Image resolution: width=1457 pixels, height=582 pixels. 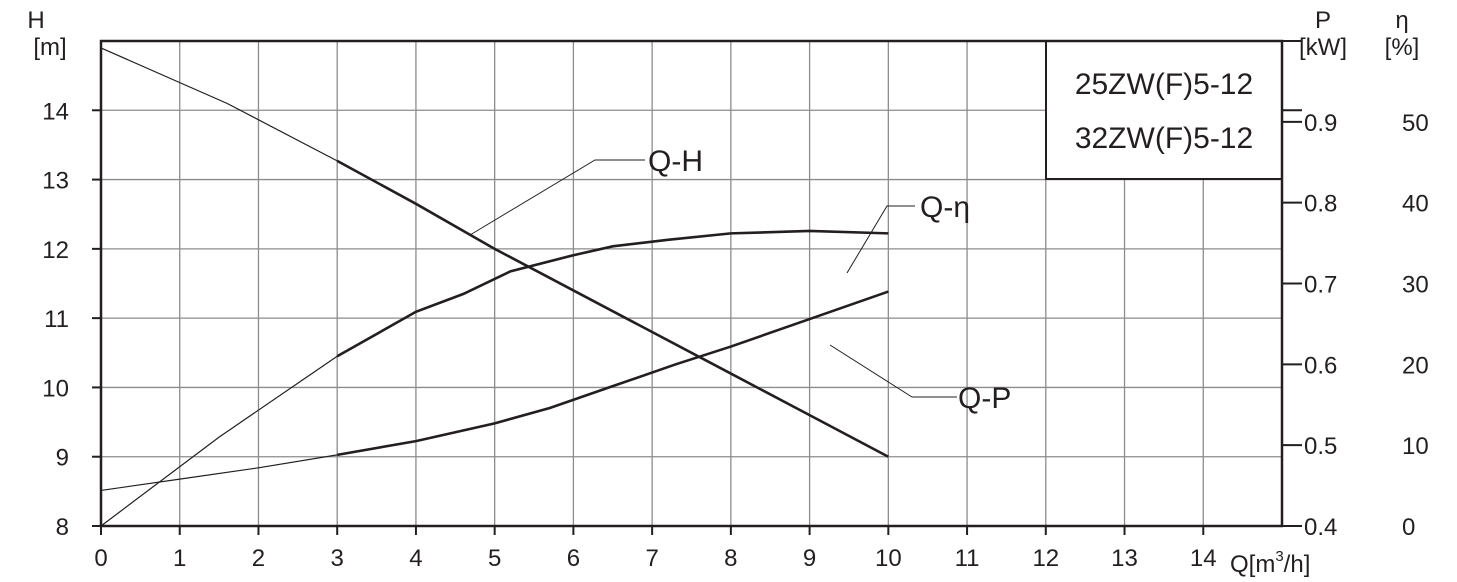 What do you see at coordinates (55, 111) in the screenshot?
I see `h-tick-label: 14` at bounding box center [55, 111].